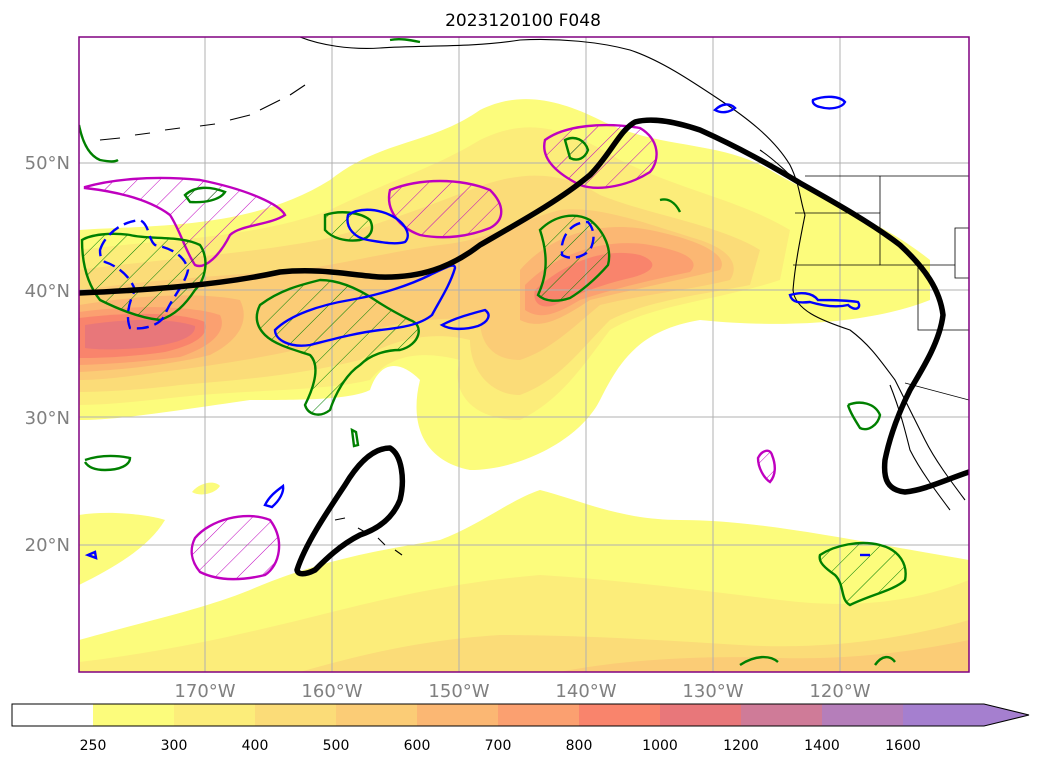  Describe the element at coordinates (881, 288) in the screenshot. I see `state-borders` at that location.